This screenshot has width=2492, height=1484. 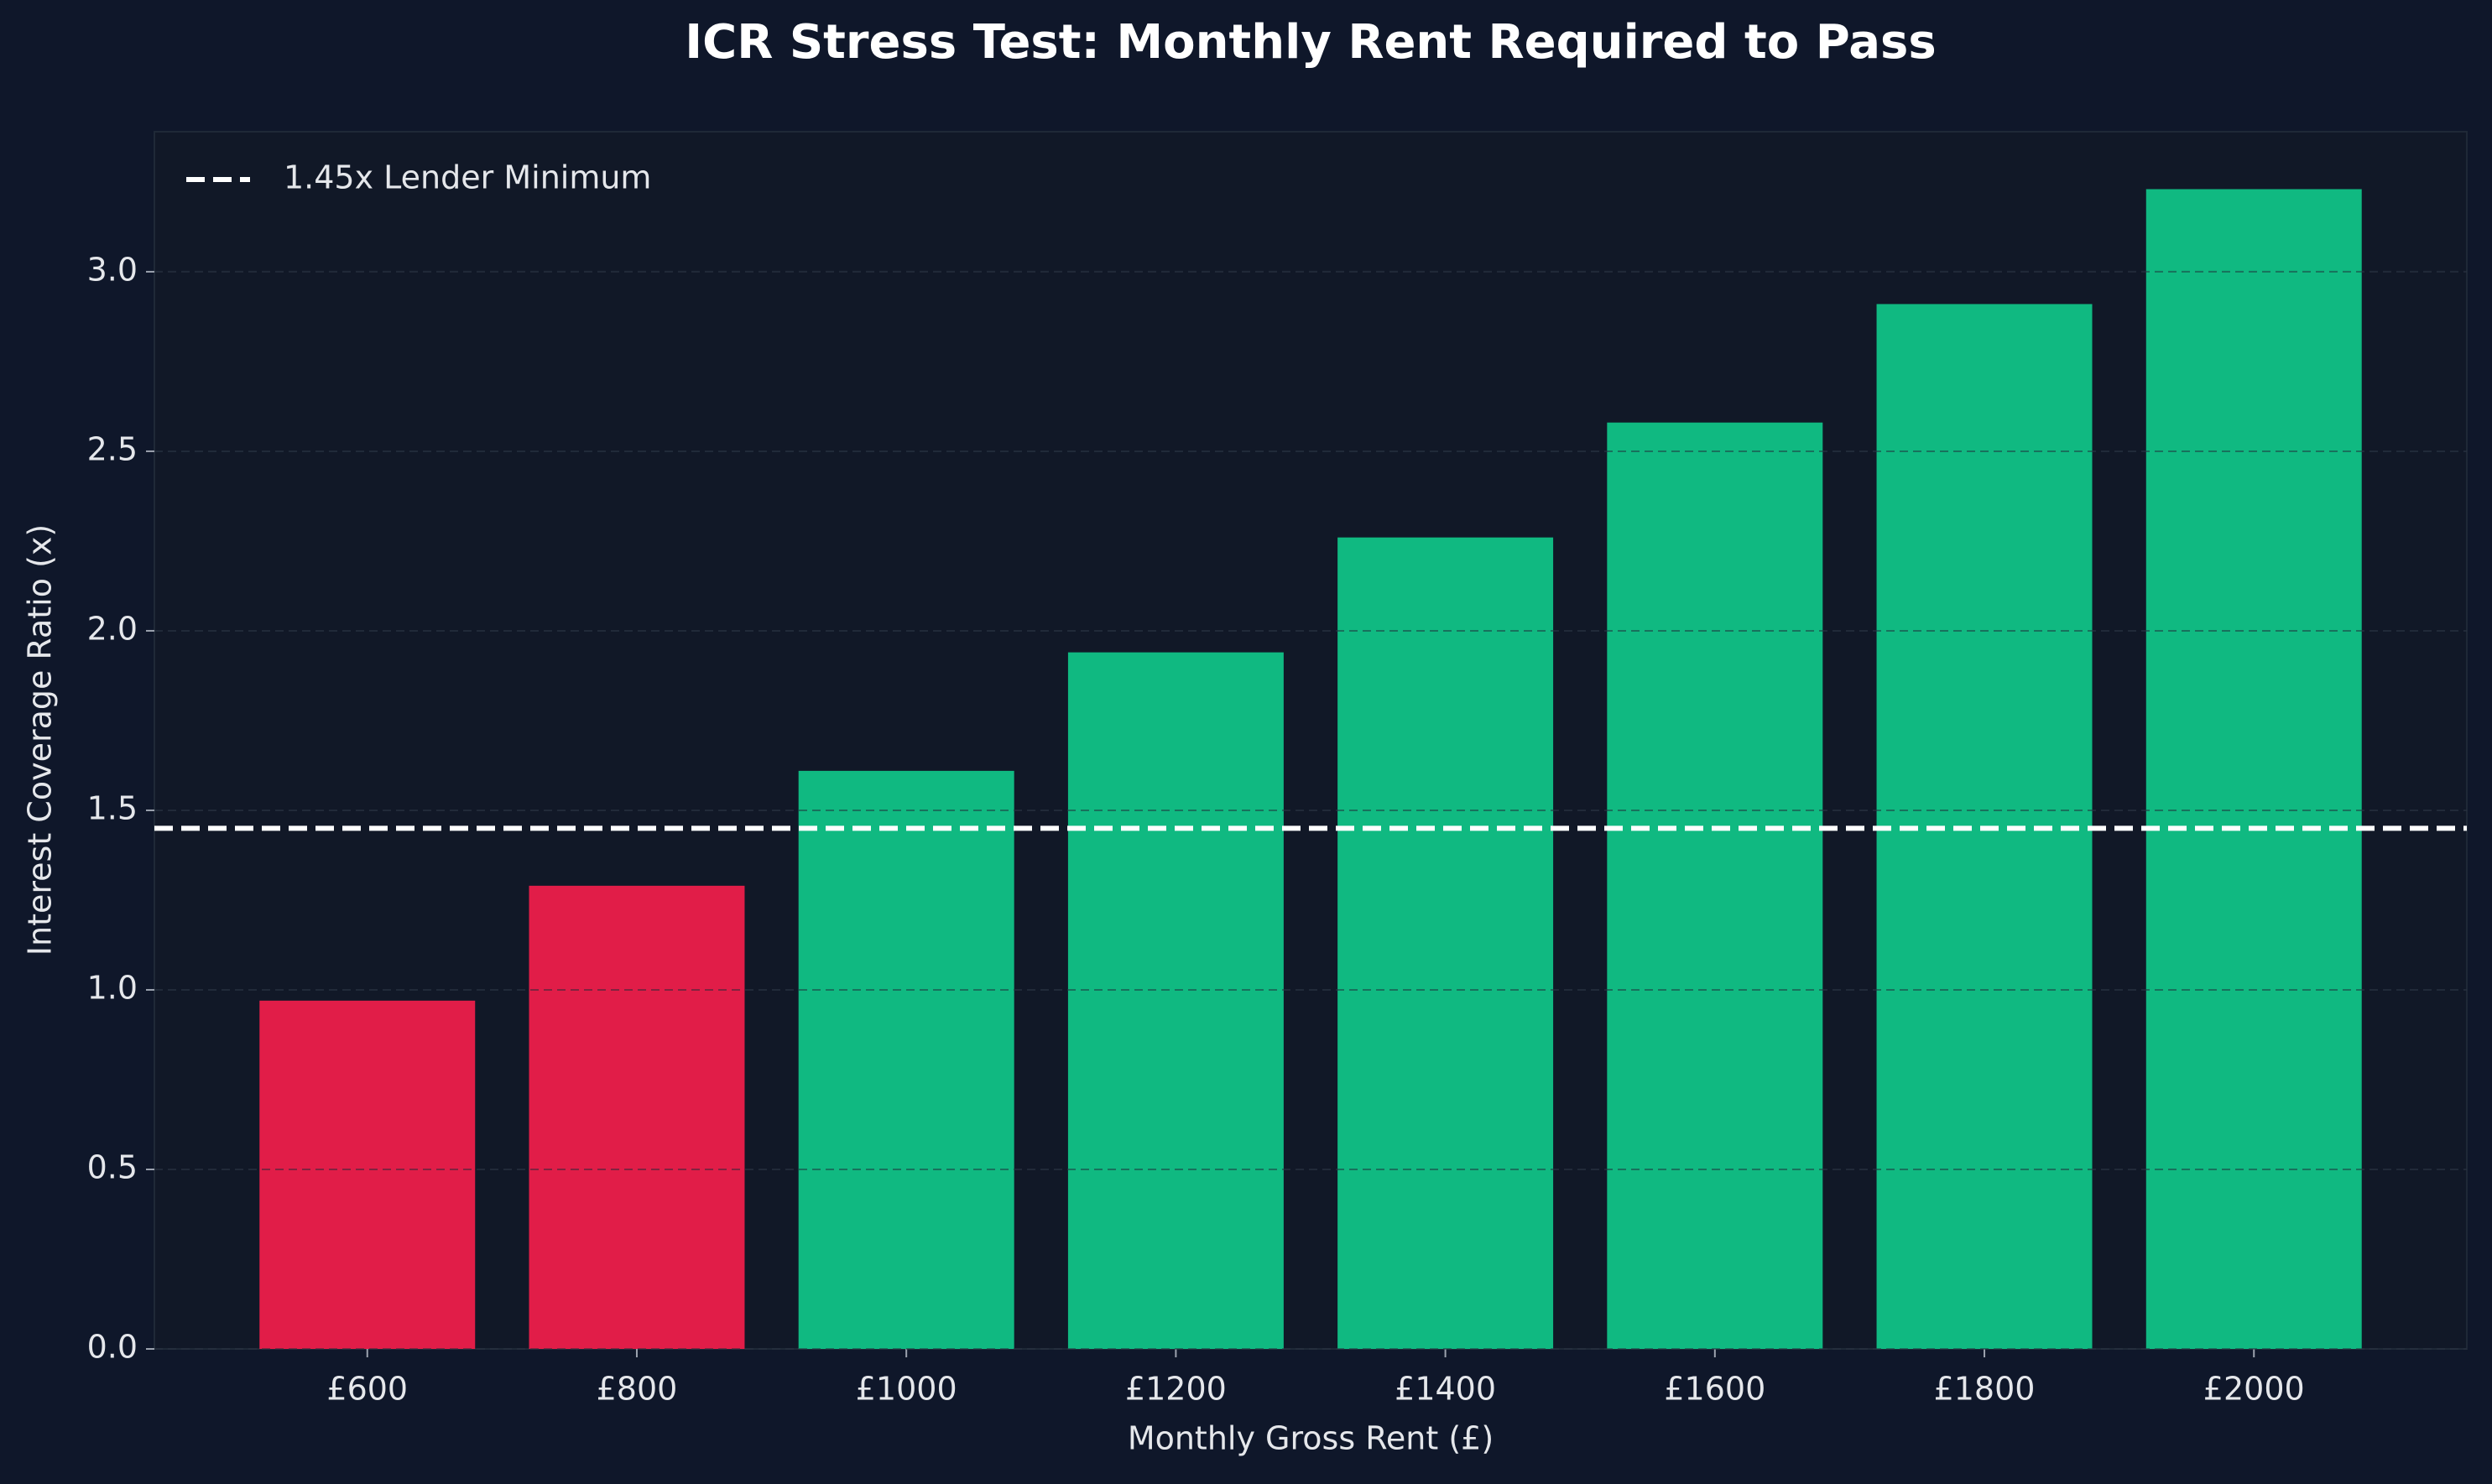 What do you see at coordinates (112, 1347) in the screenshot?
I see `y-tick-label: 0.0` at bounding box center [112, 1347].